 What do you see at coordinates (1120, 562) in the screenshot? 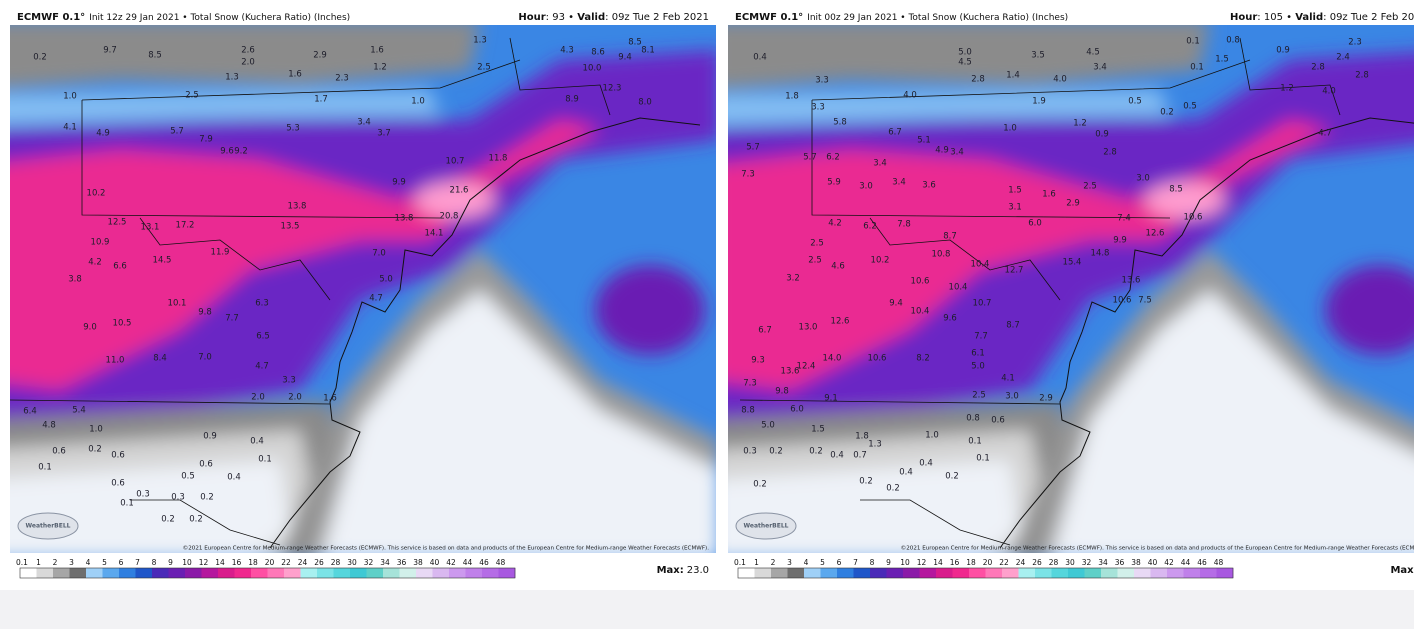
I see `legend-label: 36` at bounding box center [1120, 562].